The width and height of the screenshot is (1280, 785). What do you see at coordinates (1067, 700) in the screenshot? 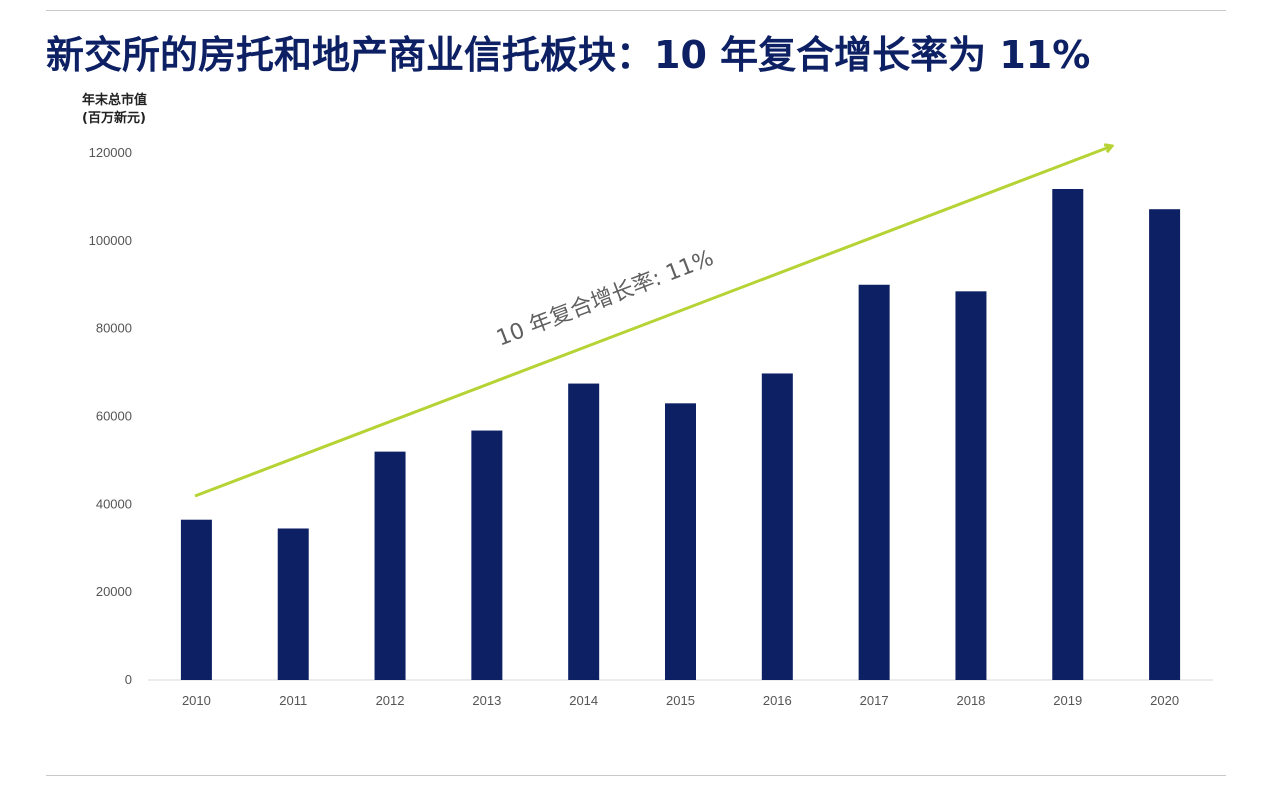
I see `x-tick-label: 2019` at bounding box center [1067, 700].